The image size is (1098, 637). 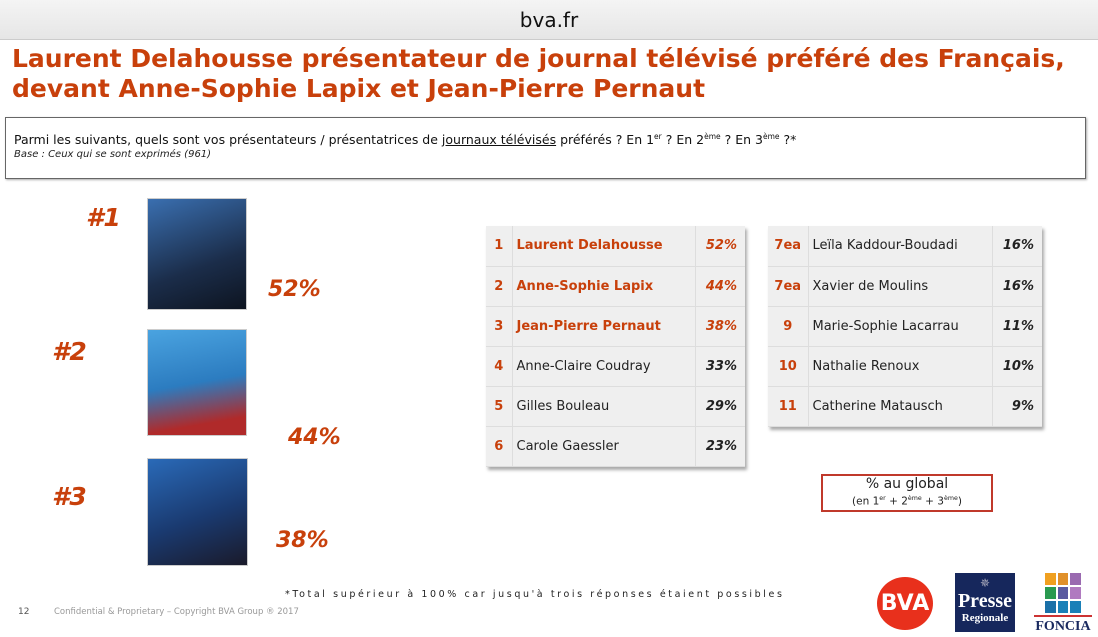 What do you see at coordinates (905, 603) in the screenshot?
I see `bva-logo: BVA` at bounding box center [905, 603].